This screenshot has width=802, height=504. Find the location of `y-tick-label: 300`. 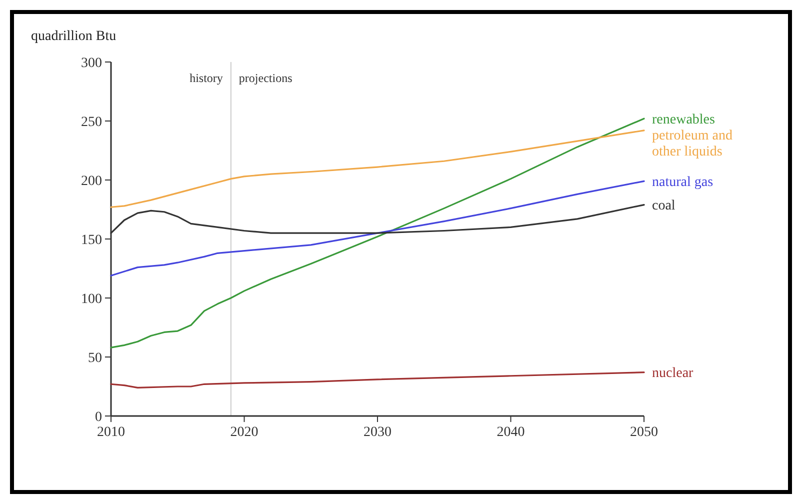

y-tick-label: 300 is located at coordinates (91, 63).